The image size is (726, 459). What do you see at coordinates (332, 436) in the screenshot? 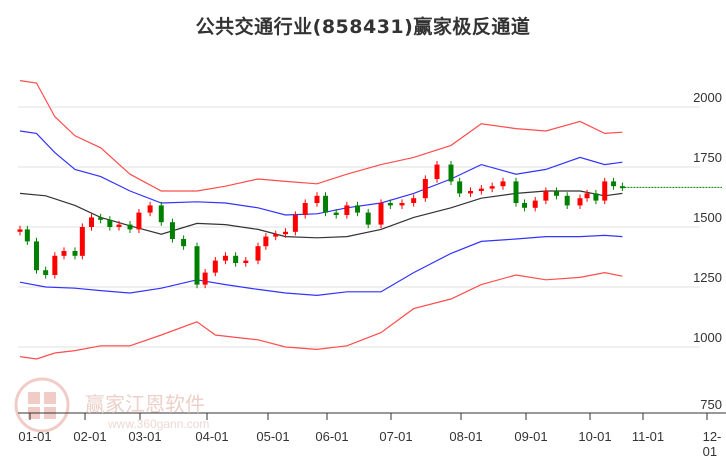
I see `x-tick-label: 06-01` at bounding box center [332, 436].